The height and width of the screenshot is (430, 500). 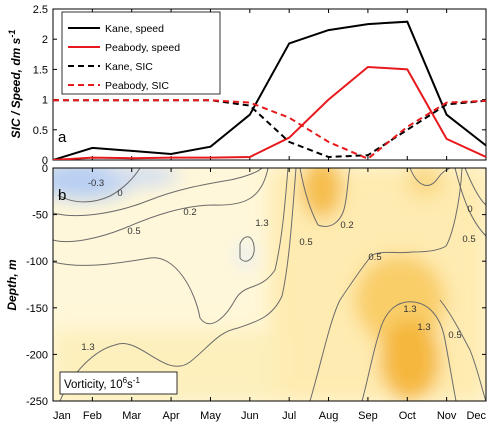 What do you see at coordinates (62, 416) in the screenshot?
I see `x-tick-label: Jan` at bounding box center [62, 416].